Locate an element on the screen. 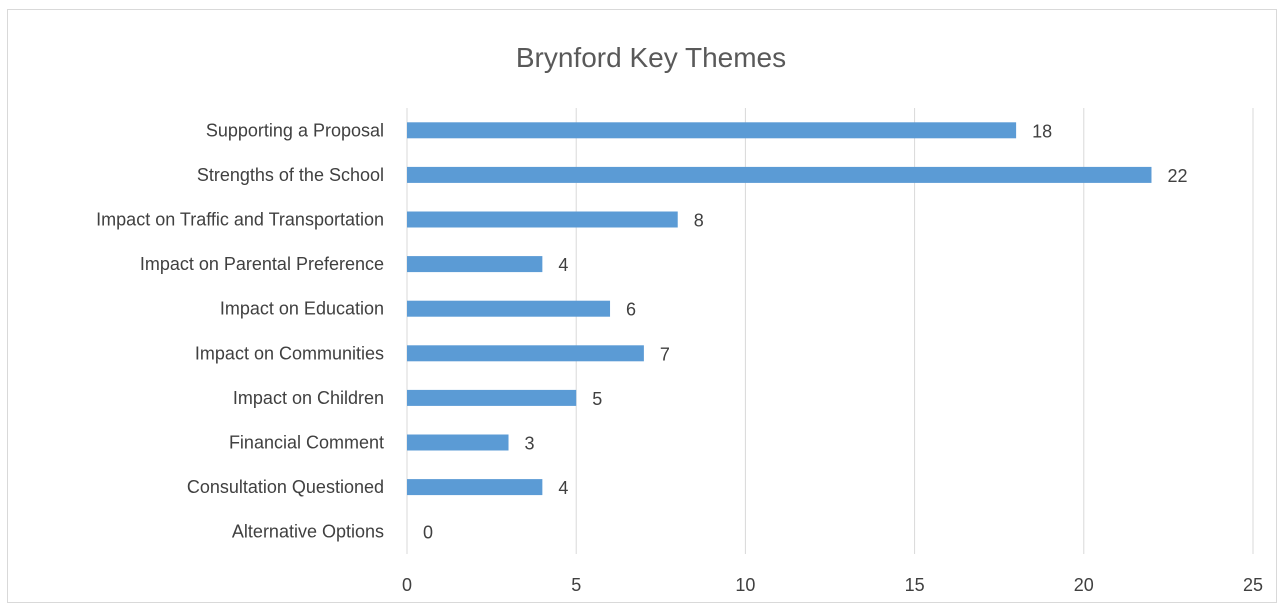 This screenshot has width=1284, height=610. category-label: Alternative Options is located at coordinates (308, 532).